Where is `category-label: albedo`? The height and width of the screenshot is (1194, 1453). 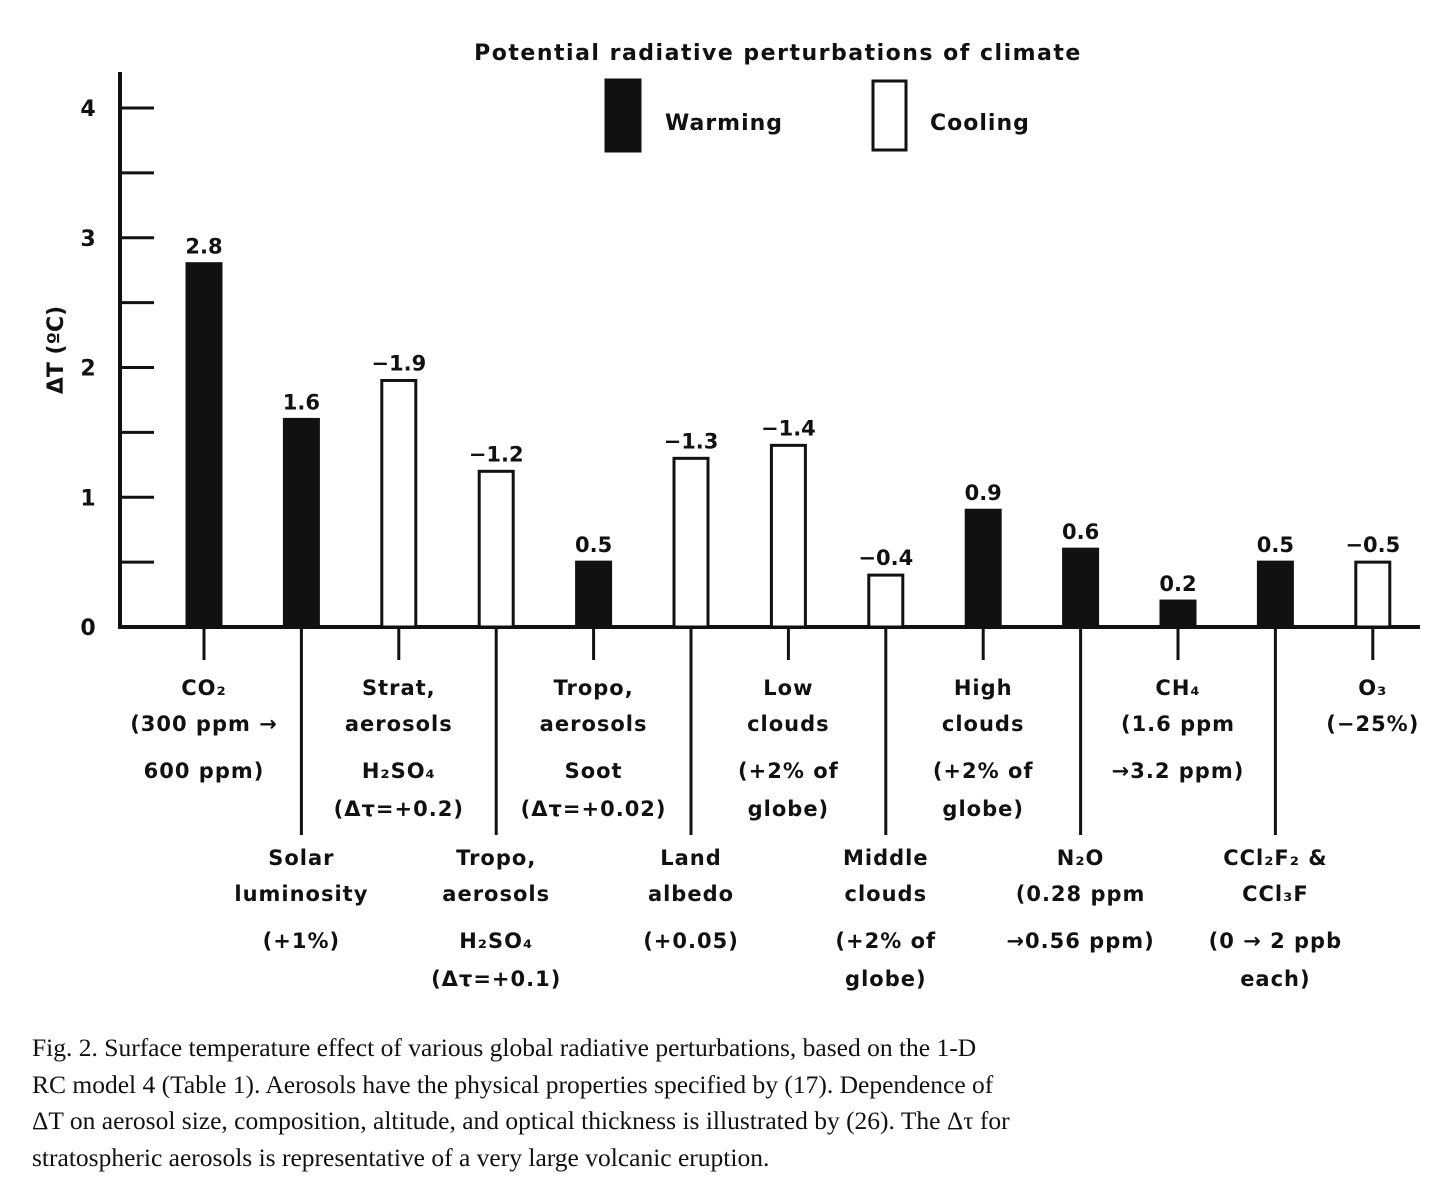
category-label: albedo is located at coordinates (691, 894).